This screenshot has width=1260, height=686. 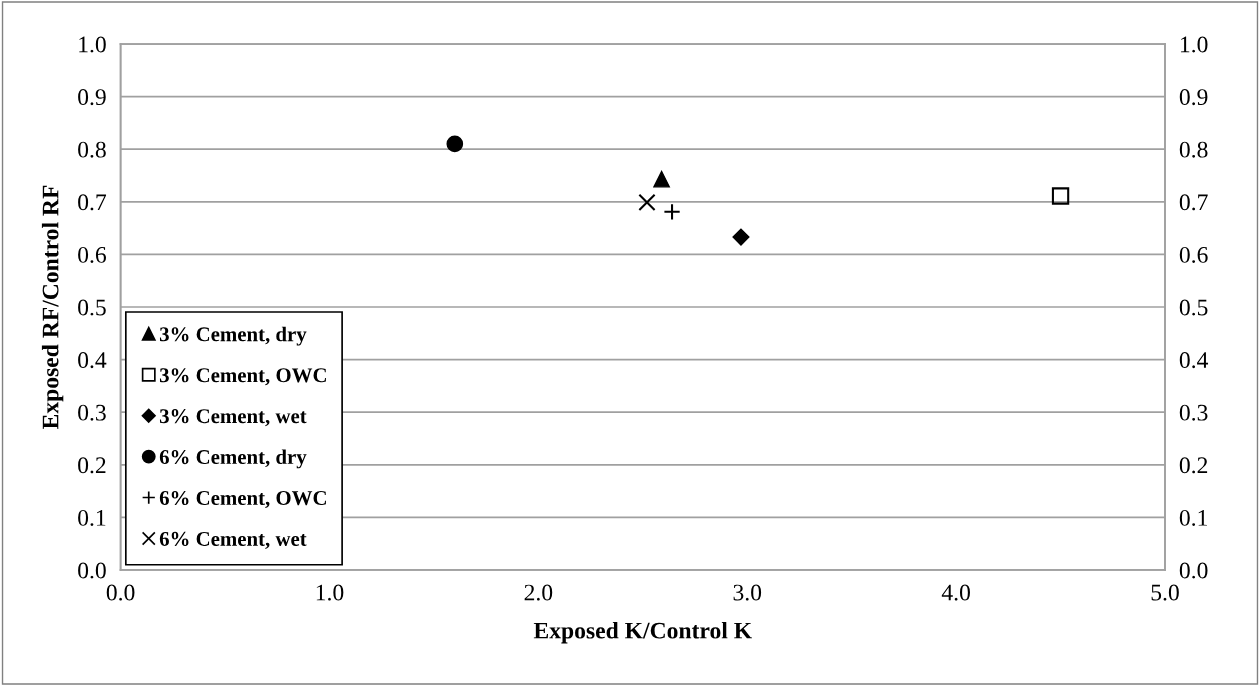 I want to click on y2-tick-label: 0.0, so click(x=1193, y=570).